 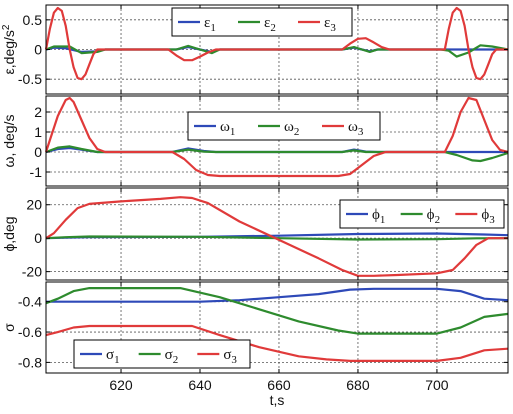 What do you see at coordinates (36, 172) in the screenshot?
I see `y-tick-label: -1` at bounding box center [36, 172].